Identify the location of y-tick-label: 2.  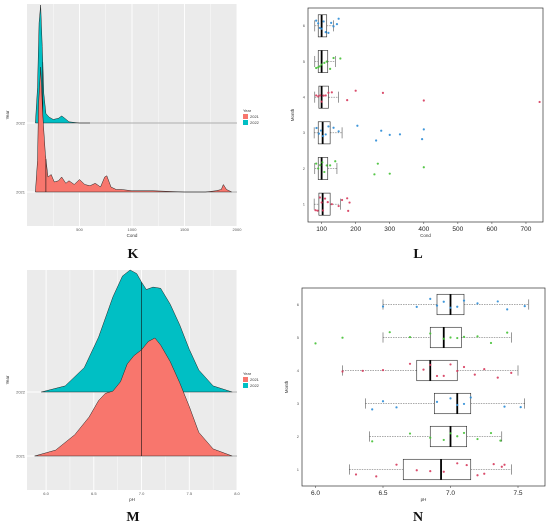
(304, 168).